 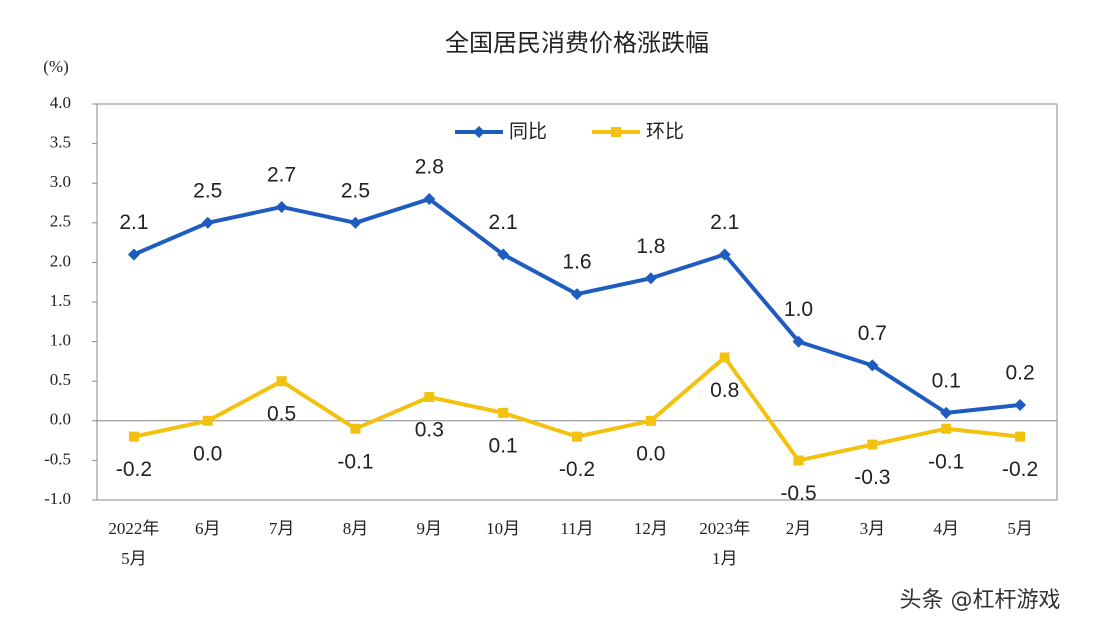 What do you see at coordinates (1019, 373) in the screenshot?
I see `data-label: 0.2` at bounding box center [1019, 373].